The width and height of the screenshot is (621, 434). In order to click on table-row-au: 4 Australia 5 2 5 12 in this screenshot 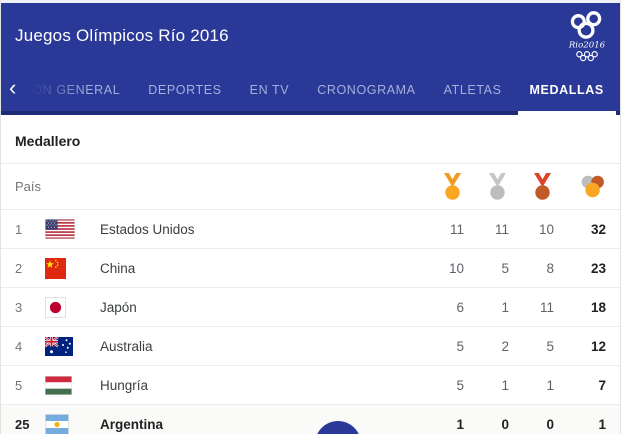, I will do `click(310, 346)`.